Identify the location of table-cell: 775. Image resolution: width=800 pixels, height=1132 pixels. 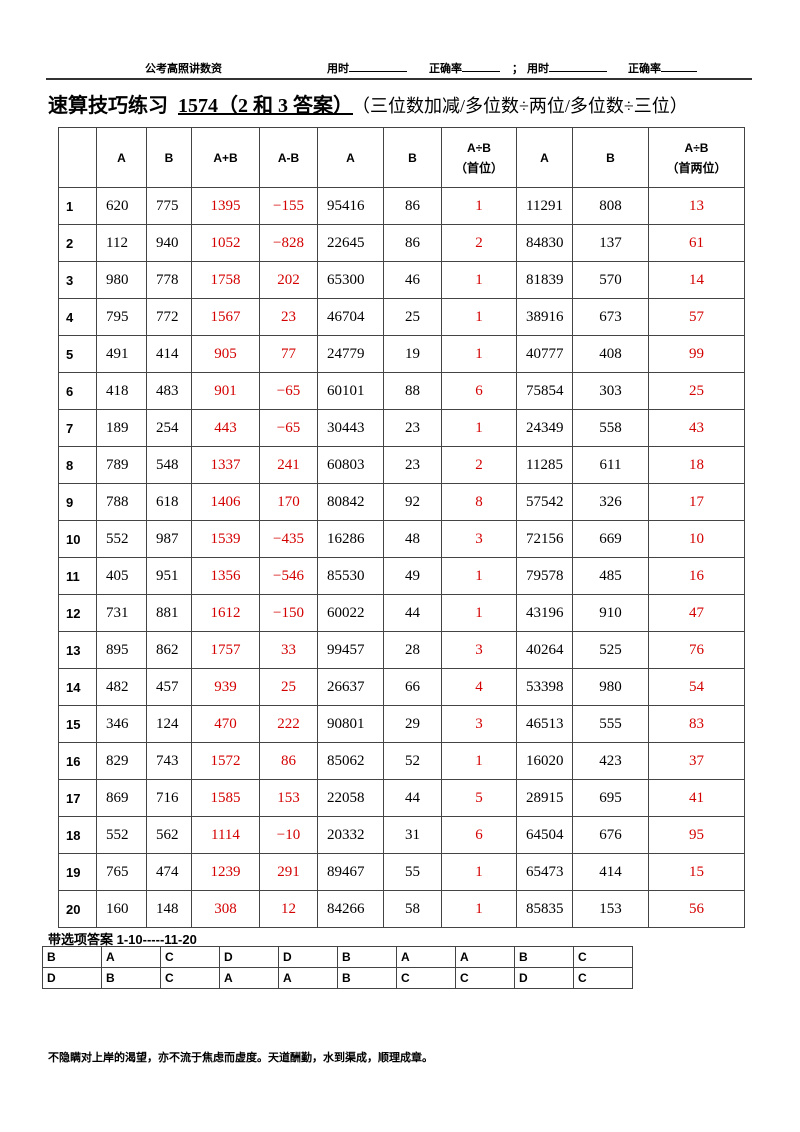
(169, 206).